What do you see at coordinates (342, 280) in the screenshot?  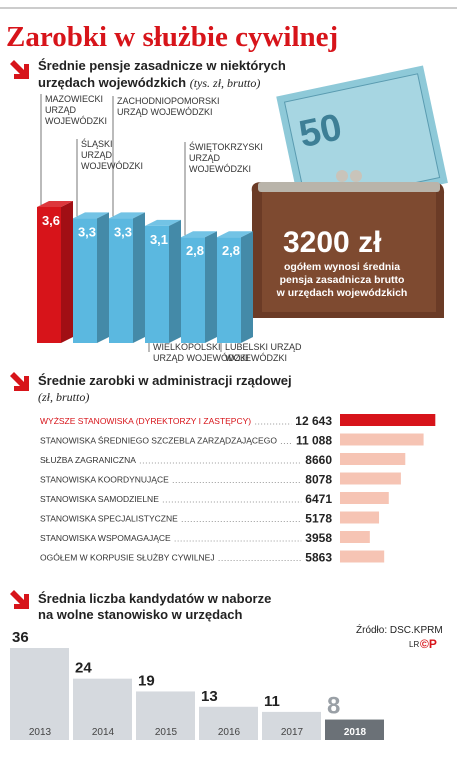 I see `annotation-text: pensja zasadnicza brutto` at bounding box center [342, 280].